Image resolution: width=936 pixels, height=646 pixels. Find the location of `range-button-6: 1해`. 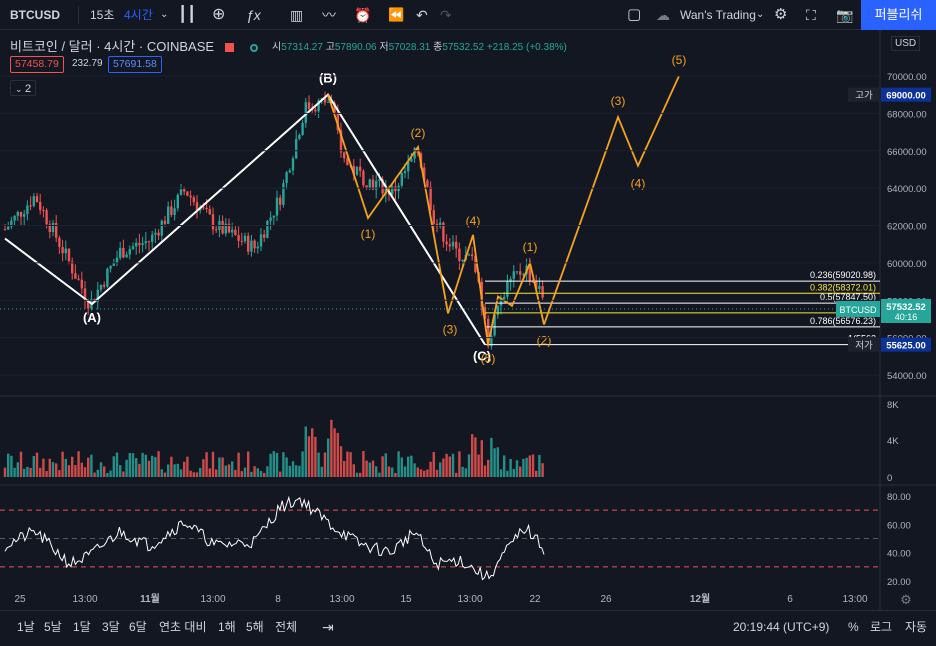

range-button-6: 1해 is located at coordinates (227, 627).